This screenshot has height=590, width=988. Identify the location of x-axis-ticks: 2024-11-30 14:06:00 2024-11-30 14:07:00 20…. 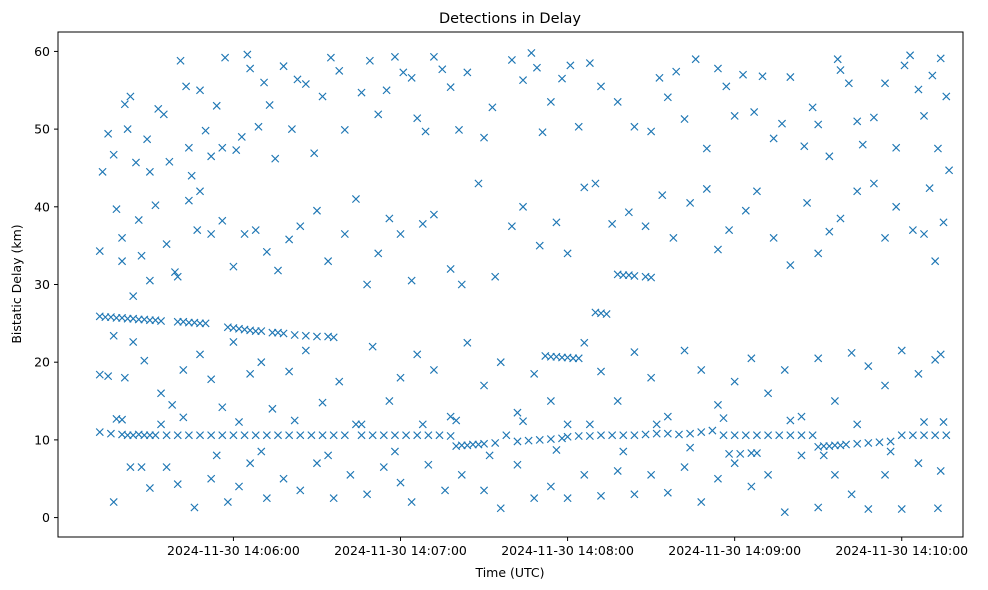
(567, 547).